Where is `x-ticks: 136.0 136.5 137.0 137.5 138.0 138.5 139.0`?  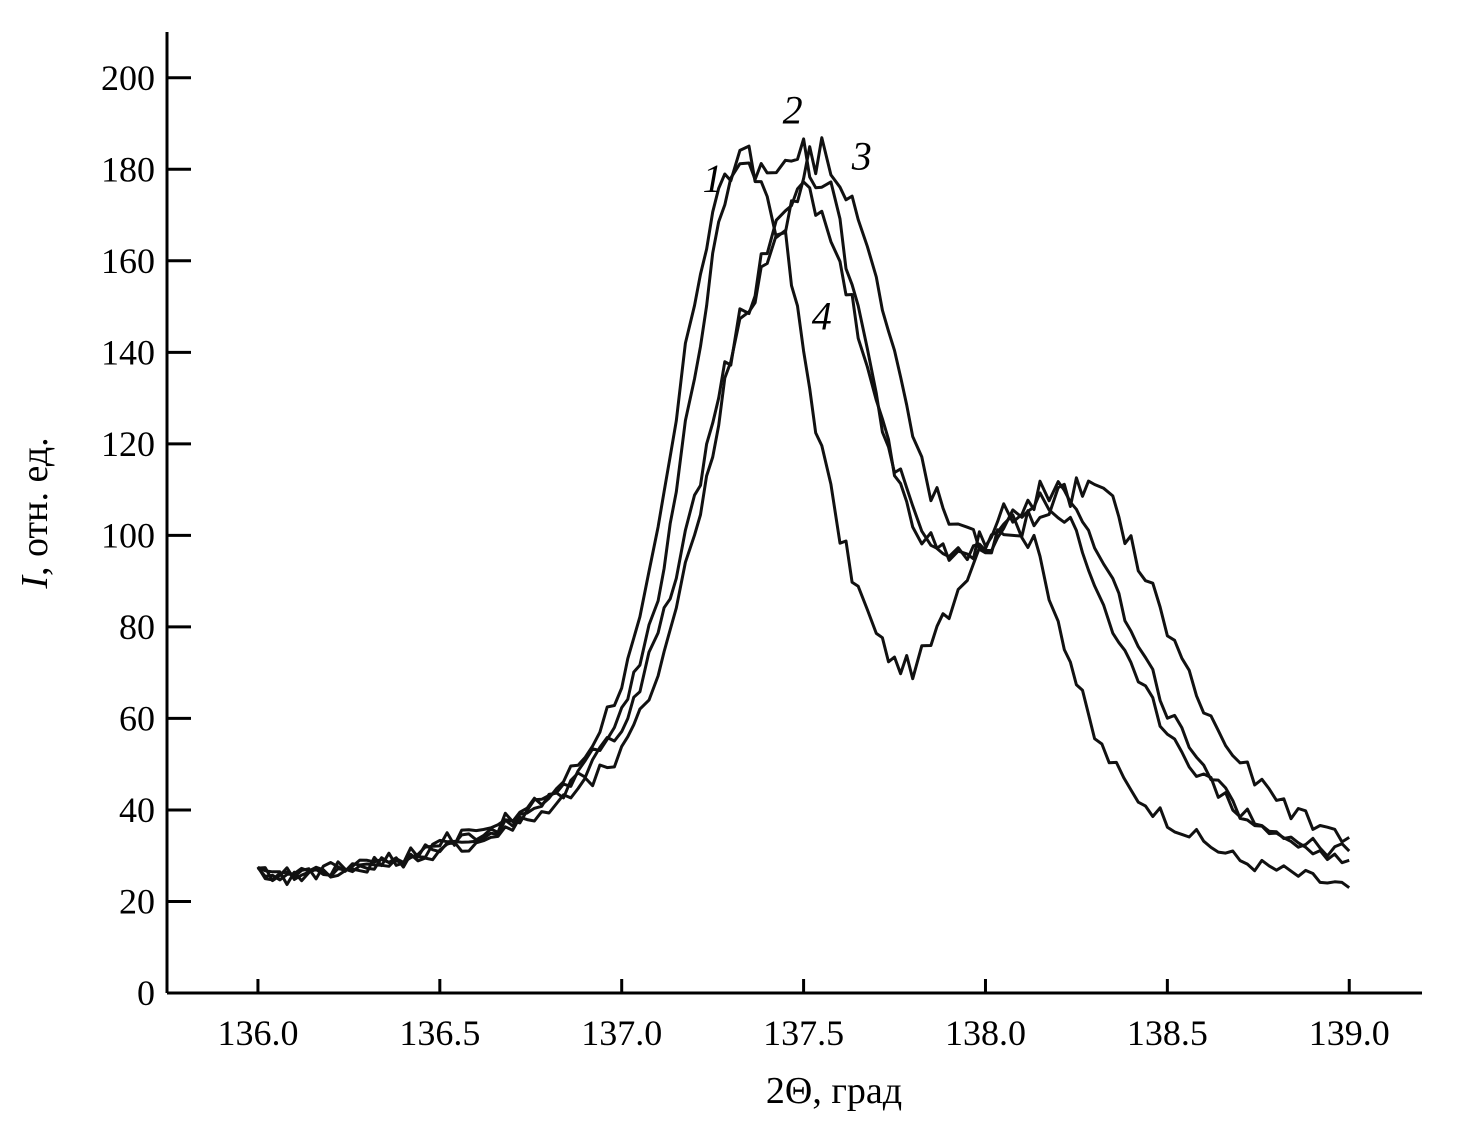
x-ticks: 136.0 136.5 137.0 137.5 138.0 138.5 139.0 is located at coordinates (803, 1016).